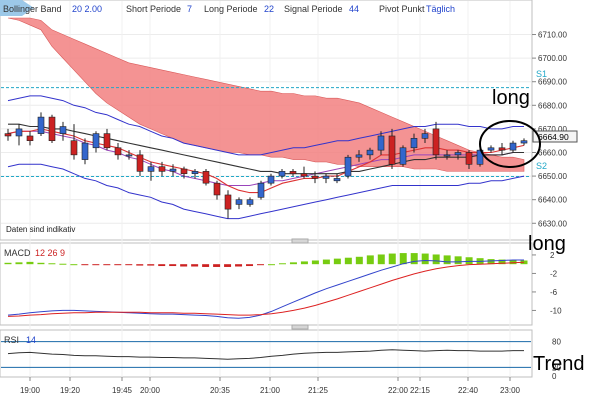 This screenshot has height=415, width=599. I want to click on price-tick-label: 6660.00, so click(552, 152).